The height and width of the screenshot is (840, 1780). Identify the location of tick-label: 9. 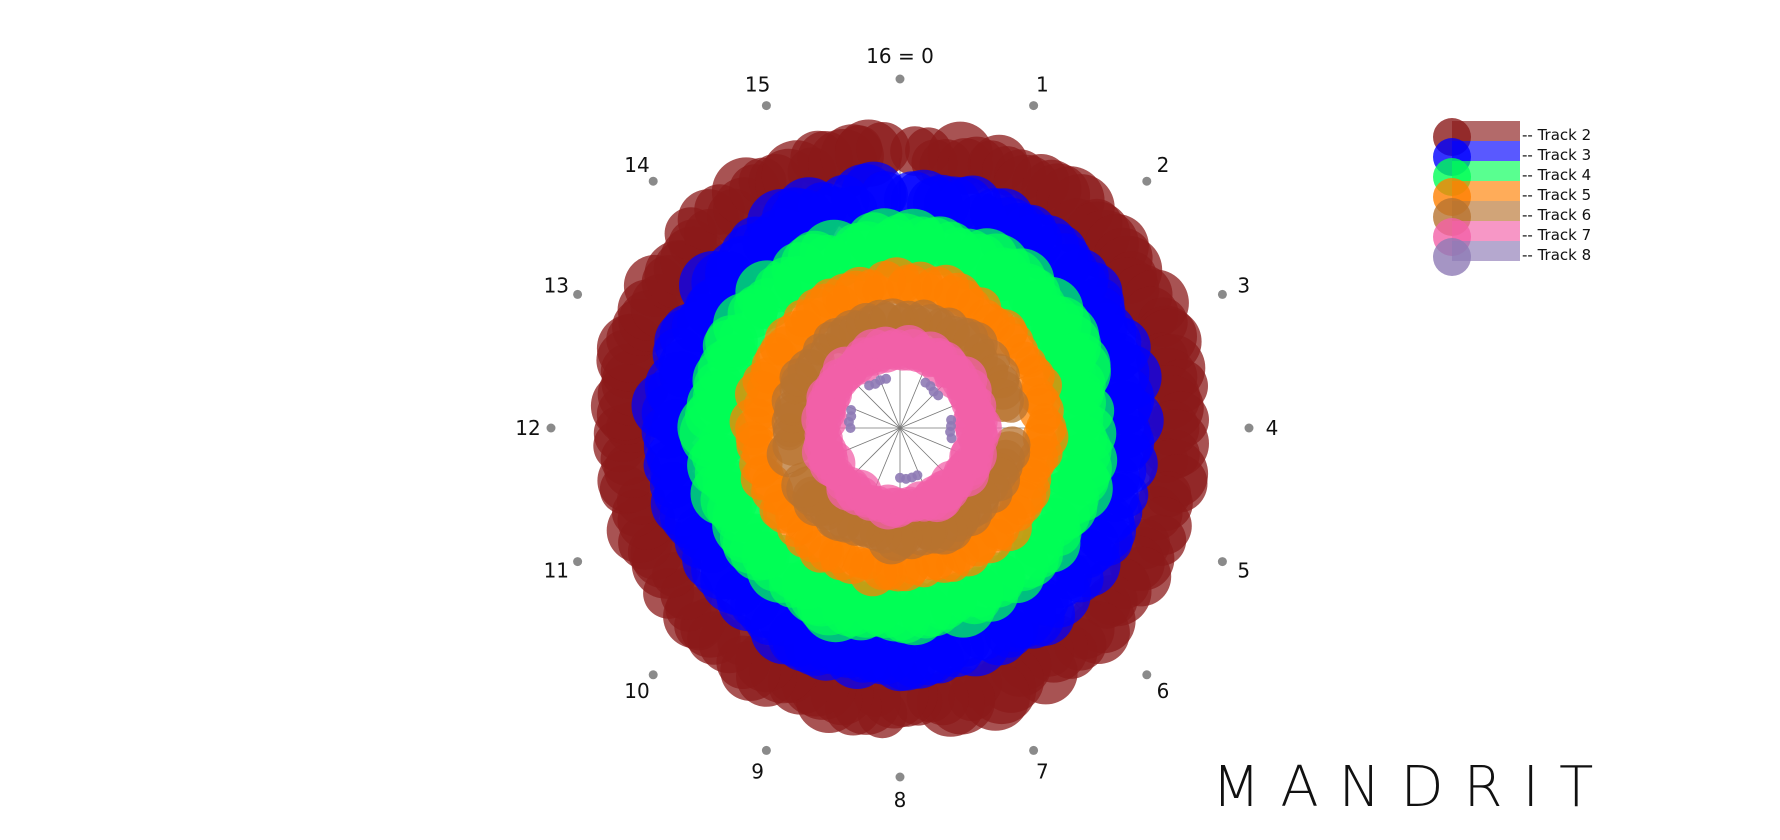
(757, 772).